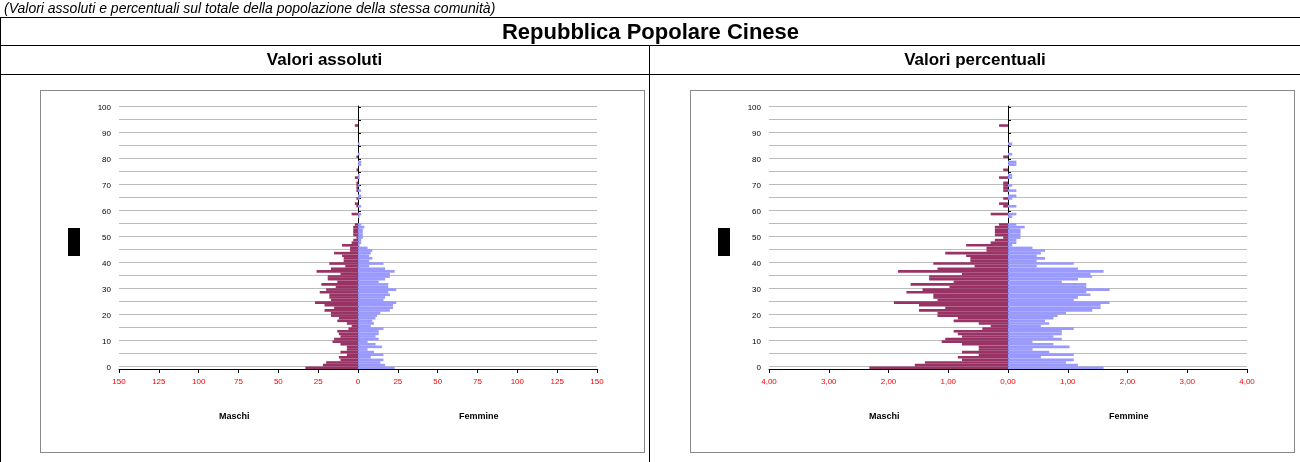 The height and width of the screenshot is (462, 1300). What do you see at coordinates (250, 8) in the screenshot?
I see `text: (Valori assoluti e percentuali sul totale della popolazione della stessa comunità)` at bounding box center [250, 8].